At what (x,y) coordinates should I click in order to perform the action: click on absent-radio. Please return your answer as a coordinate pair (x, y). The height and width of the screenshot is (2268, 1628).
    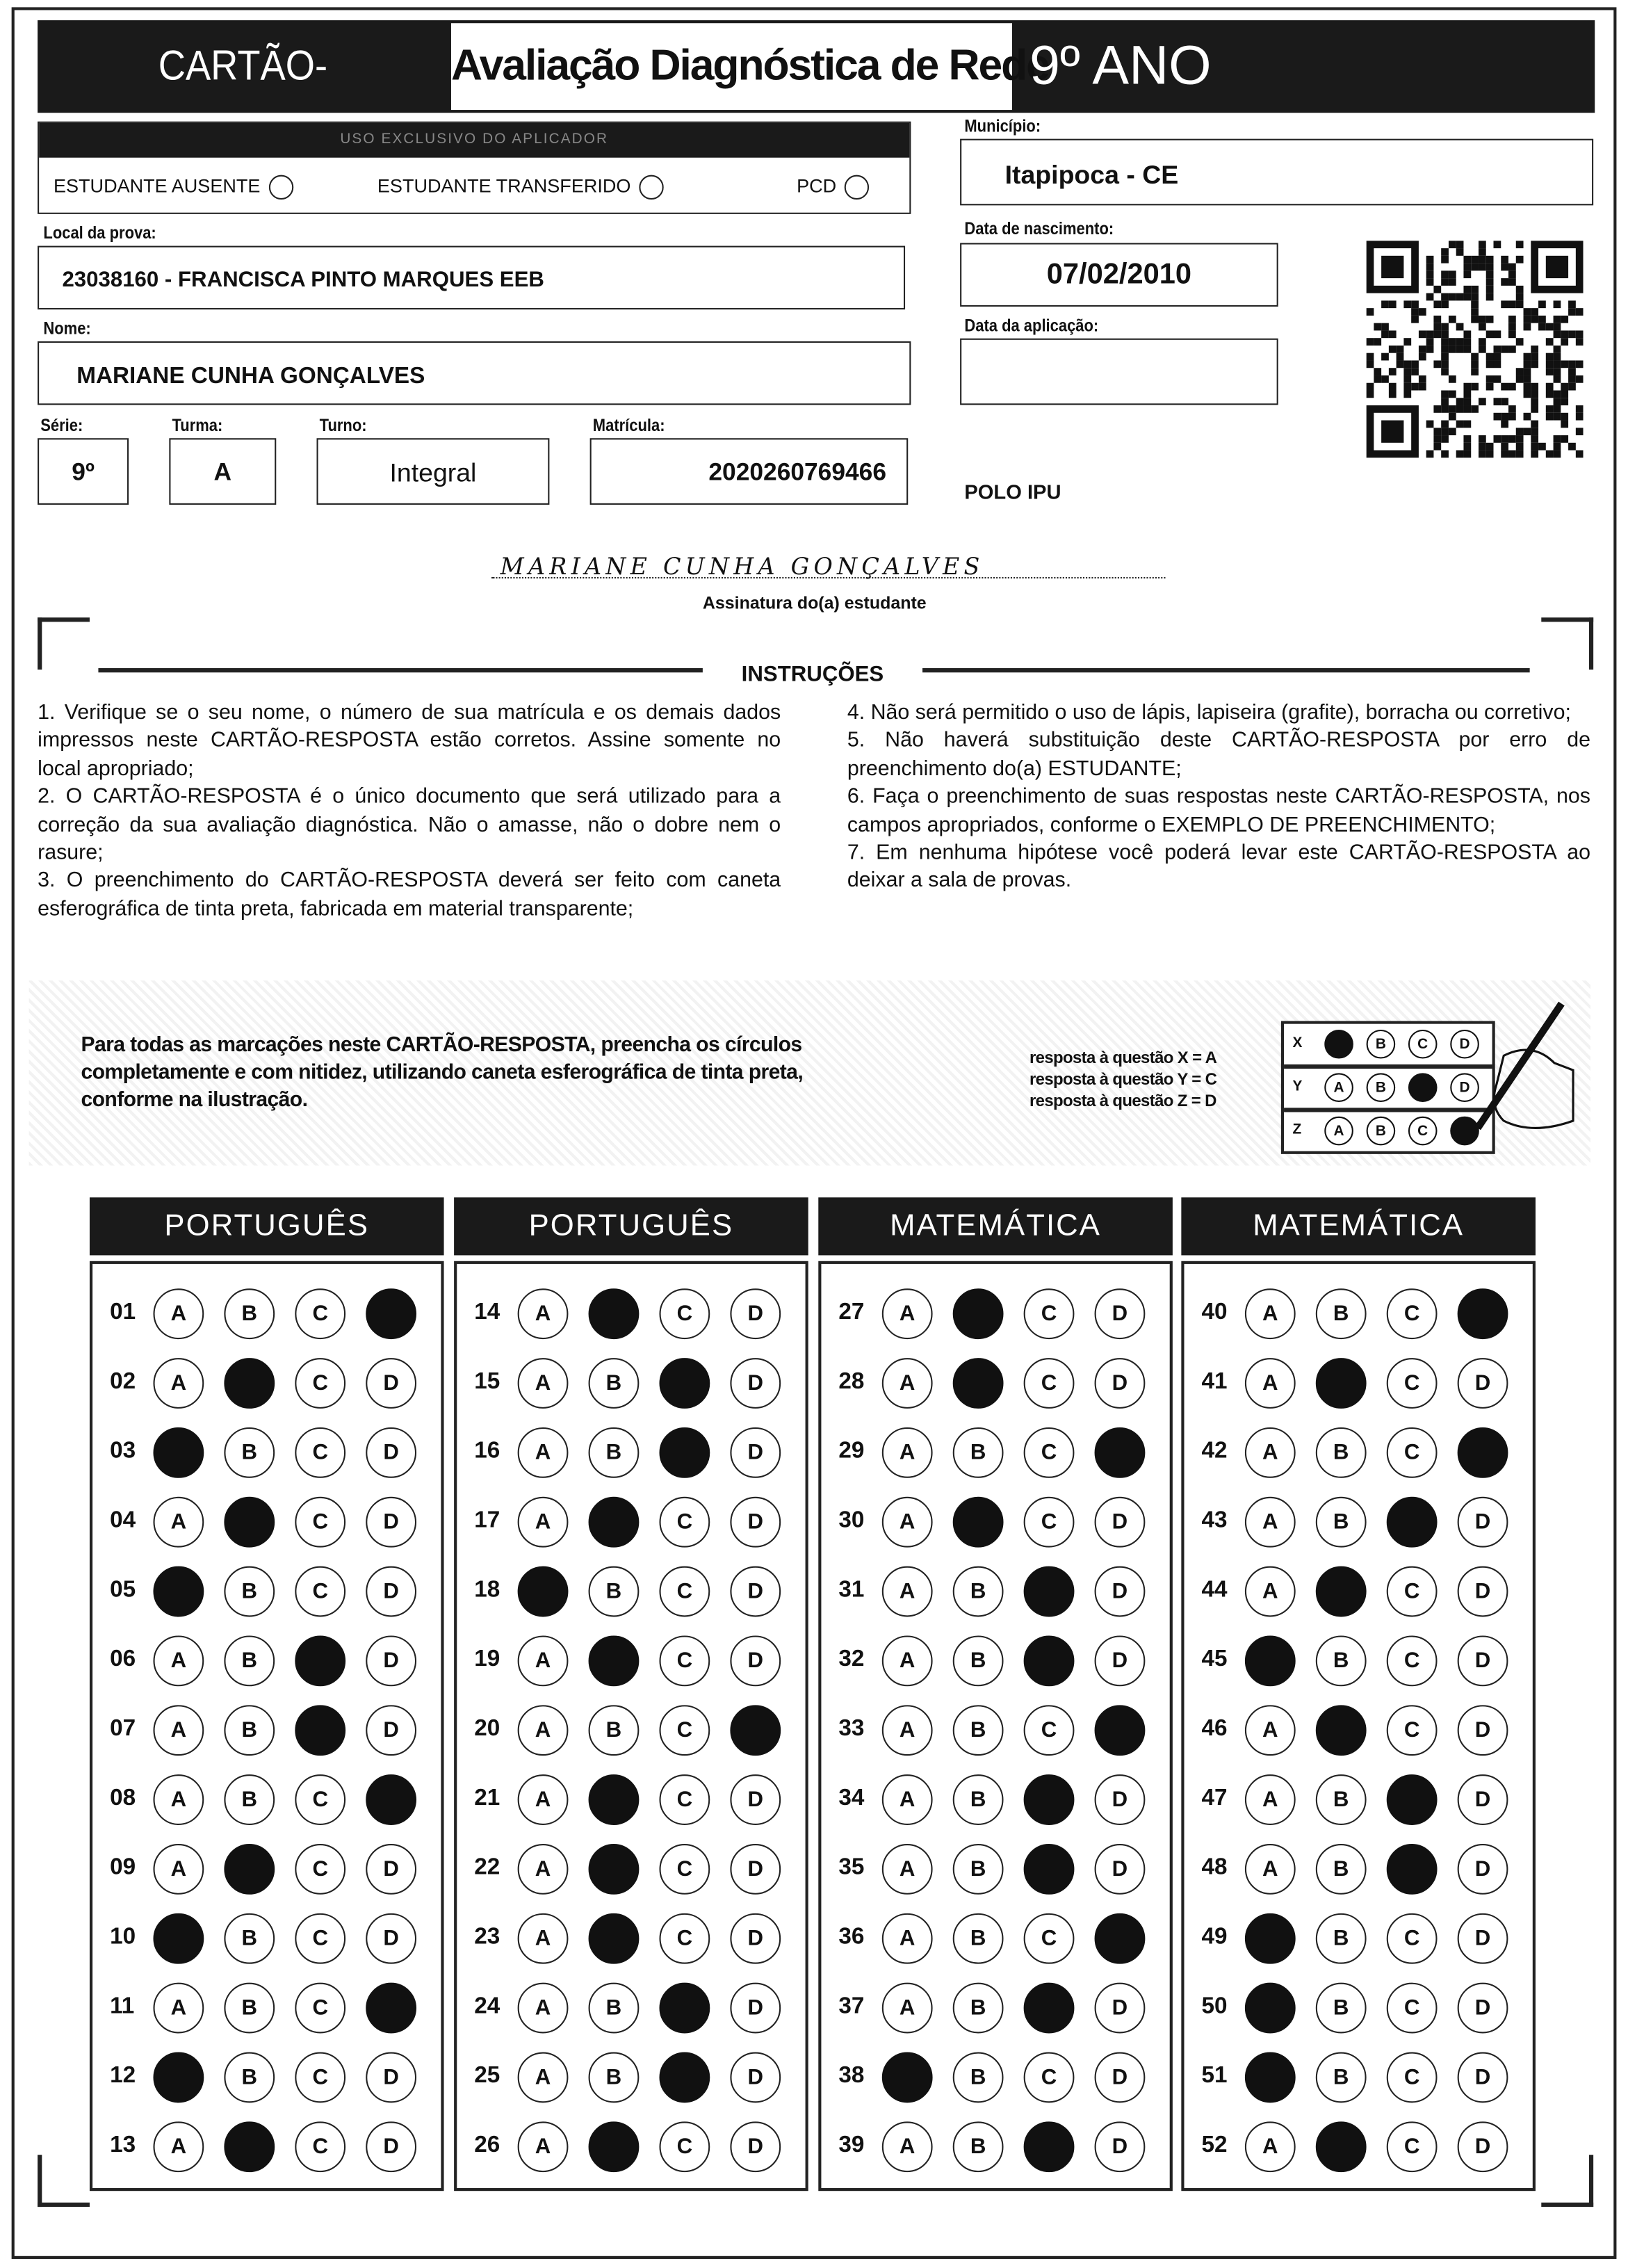
    Looking at the image, I should click on (281, 187).